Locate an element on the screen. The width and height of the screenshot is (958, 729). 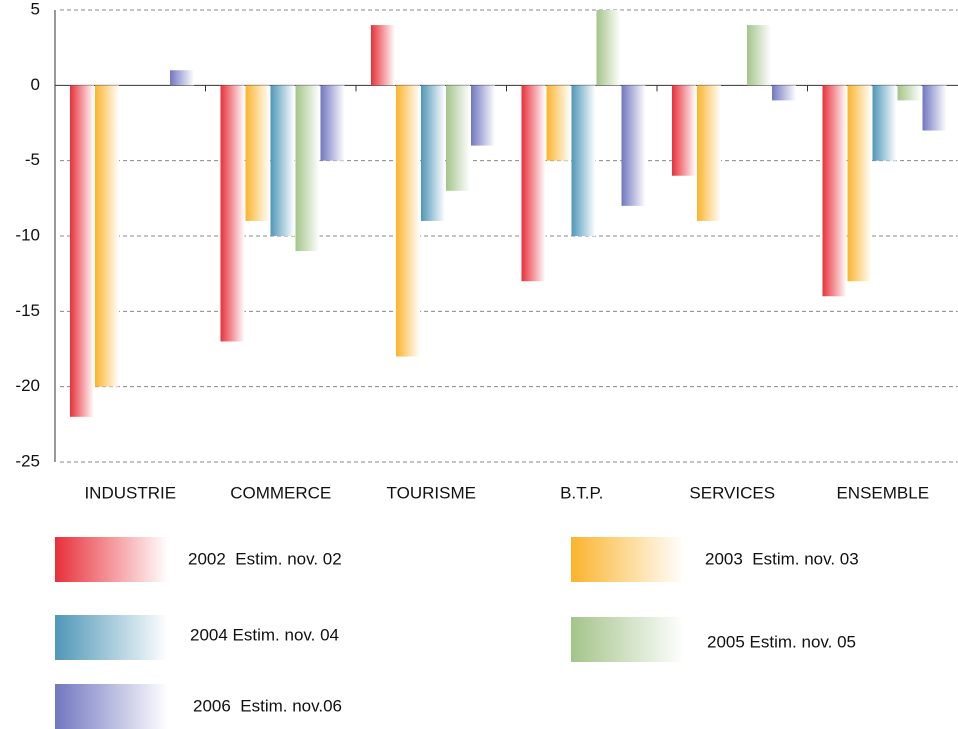
x-tick-label: ENSEMBLE is located at coordinates (882, 492).